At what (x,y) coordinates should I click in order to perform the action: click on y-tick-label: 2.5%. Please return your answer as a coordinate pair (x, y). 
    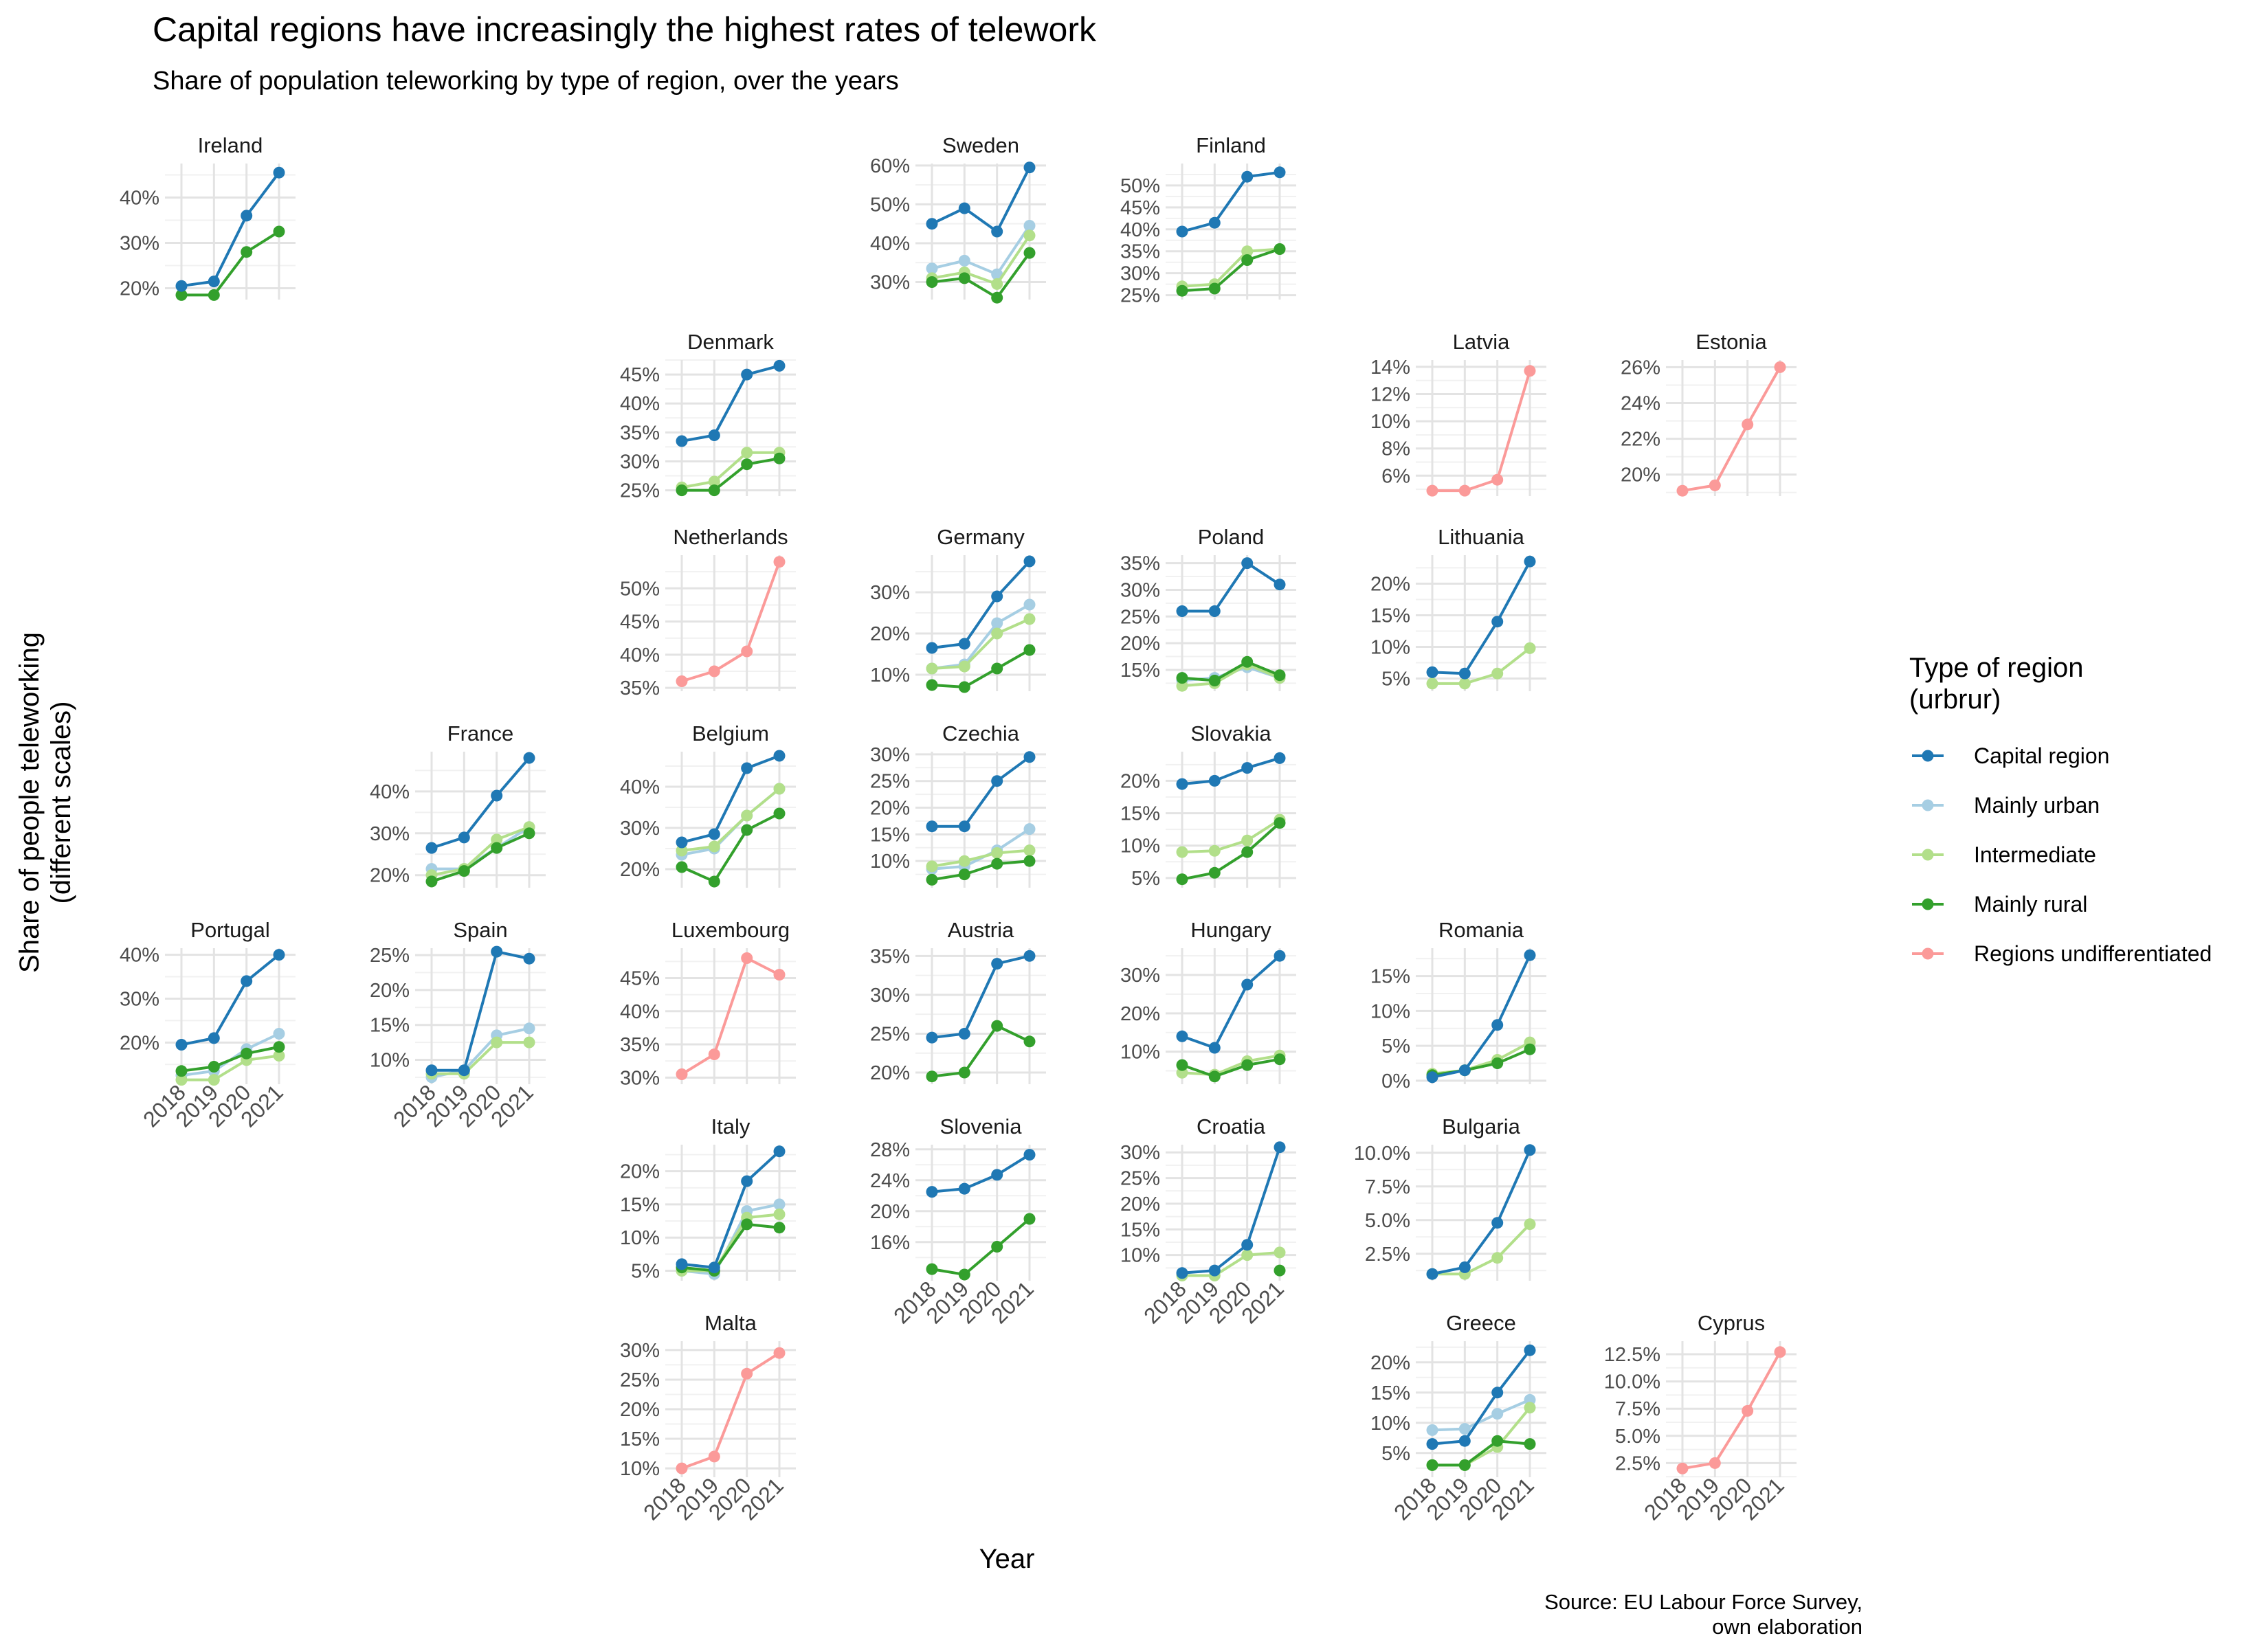
    Looking at the image, I should click on (1387, 1255).